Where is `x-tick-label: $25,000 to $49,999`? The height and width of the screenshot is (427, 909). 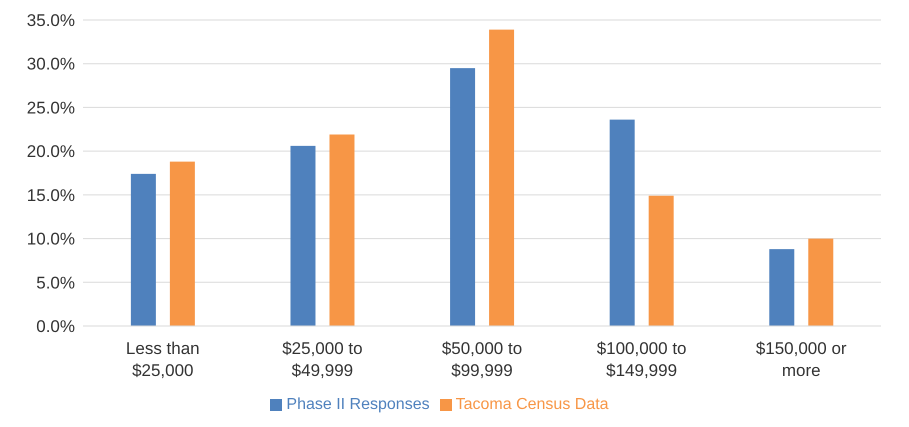
x-tick-label: $25,000 to $49,999 is located at coordinates (322, 359).